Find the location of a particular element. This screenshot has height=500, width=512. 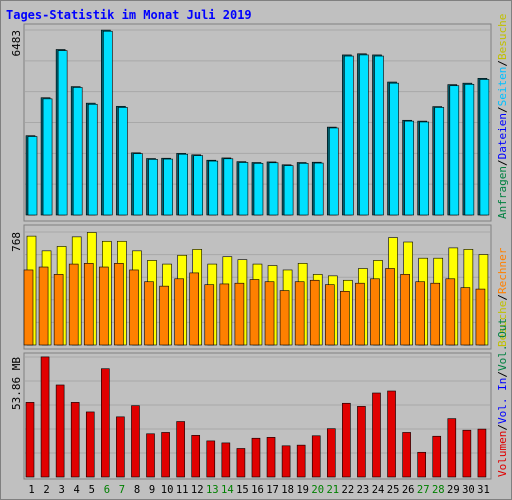

x-tick-label: 20 is located at coordinates (317, 490).